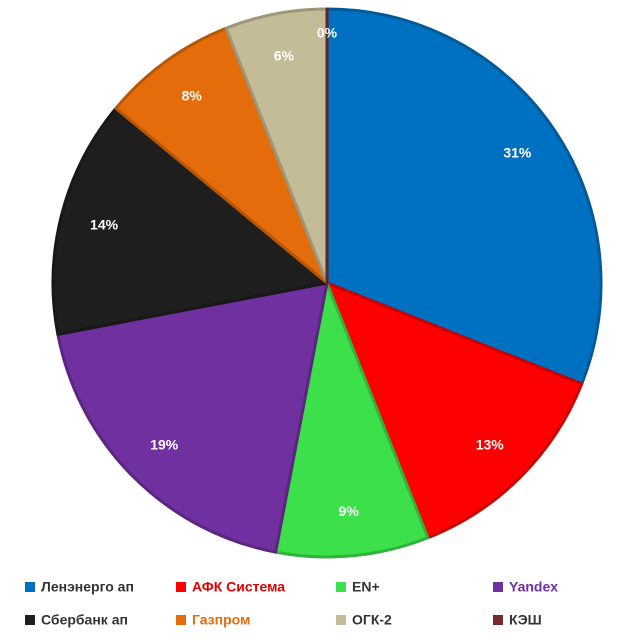 The height and width of the screenshot is (640, 620). What do you see at coordinates (221, 620) in the screenshot?
I see `legend-label: Газпром` at bounding box center [221, 620].